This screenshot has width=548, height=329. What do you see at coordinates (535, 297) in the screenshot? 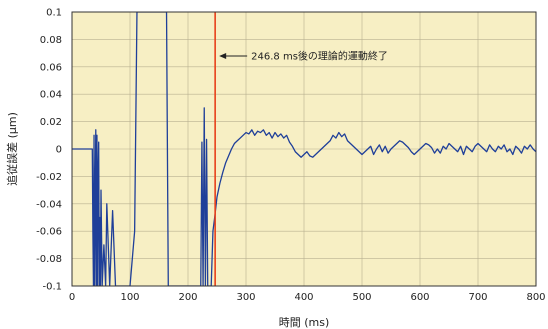
I see `x-tick-label: 800` at bounding box center [535, 297].